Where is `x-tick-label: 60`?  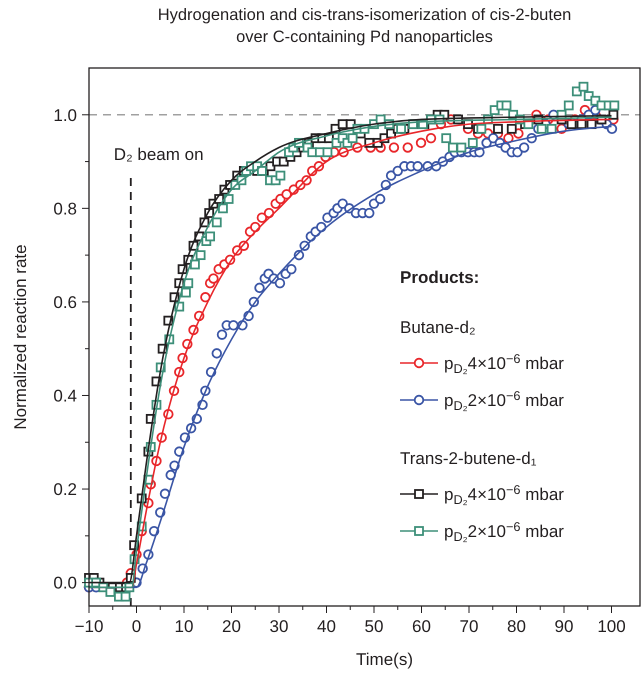
x-tick-label: 60 is located at coordinates (421, 626).